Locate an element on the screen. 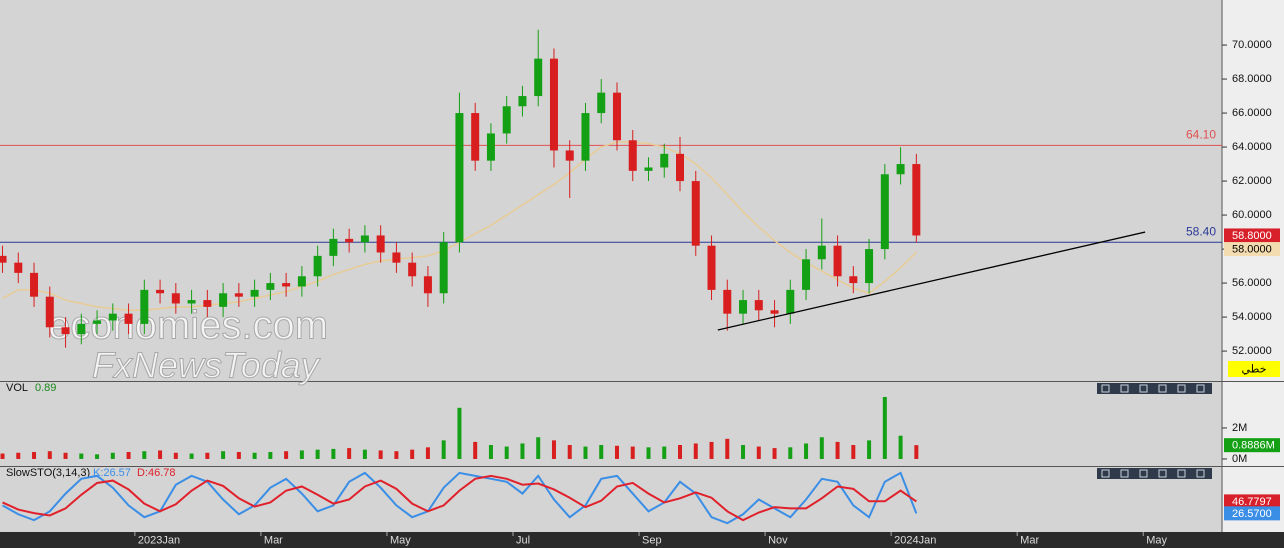 The width and height of the screenshot is (1284, 548). y-tick-label: 62.0000 is located at coordinates (1252, 181).